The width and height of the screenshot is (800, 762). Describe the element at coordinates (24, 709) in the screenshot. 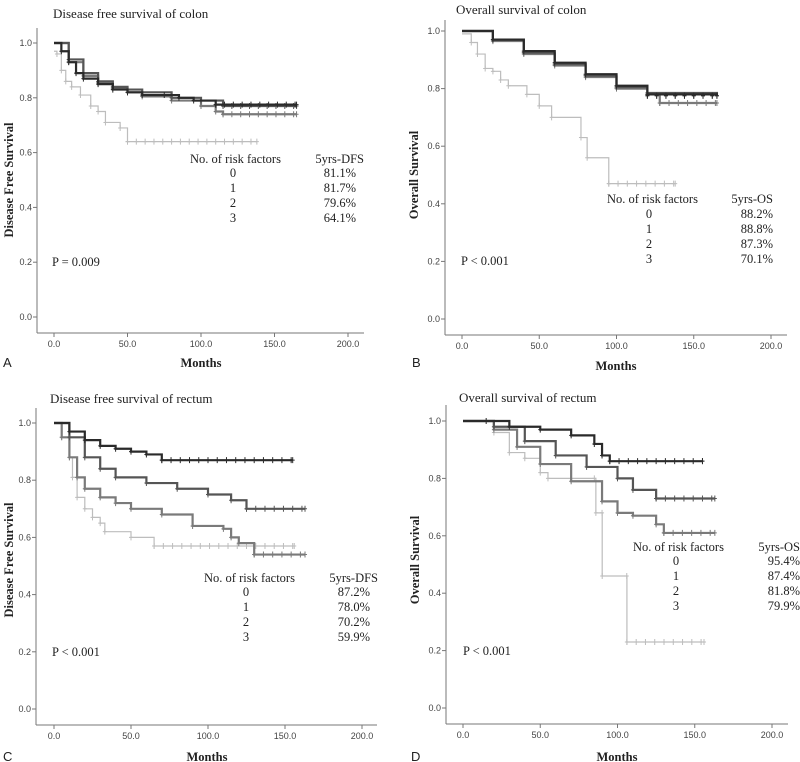

I see `y-tick-label: 0.0` at that location.